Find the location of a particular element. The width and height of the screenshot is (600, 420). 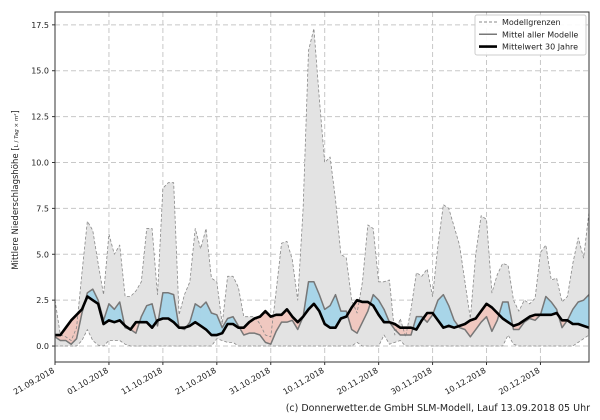

x-tick-label: 10.12.2018 is located at coordinates (465, 381).